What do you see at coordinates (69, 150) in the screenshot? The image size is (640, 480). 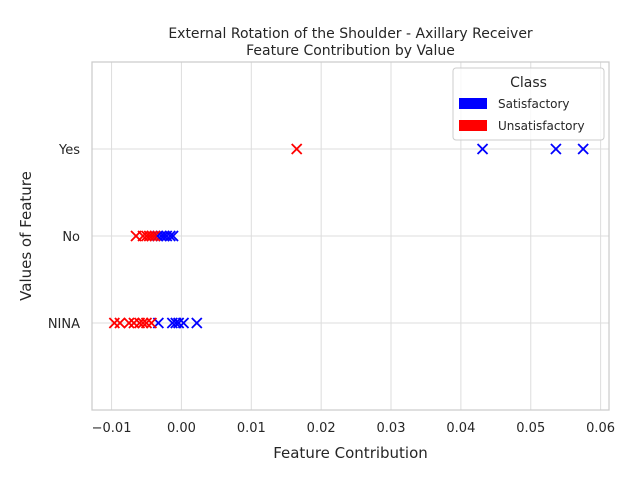 I see `y-tick-label: Yes` at bounding box center [69, 150].